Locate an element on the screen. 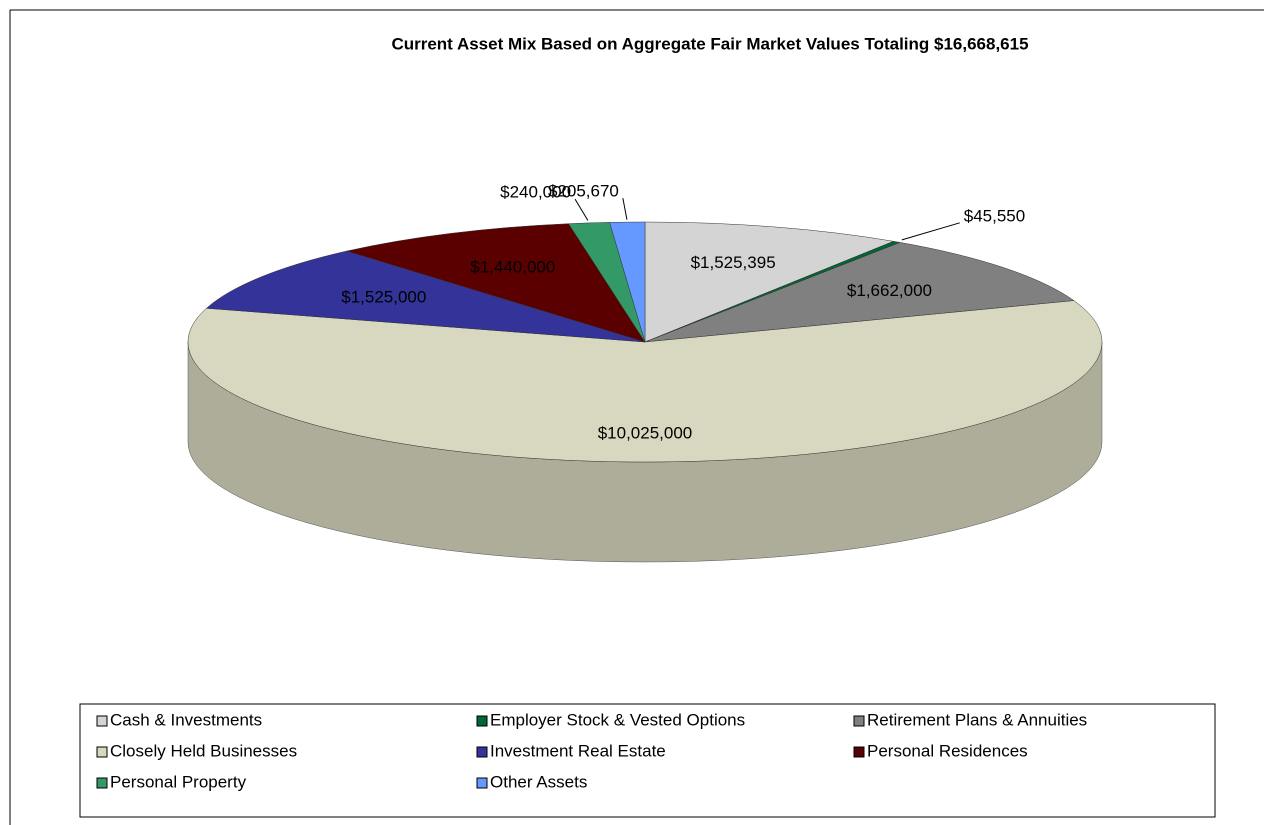 The image size is (1264, 825). legend-label: Personal Property is located at coordinates (178, 781).